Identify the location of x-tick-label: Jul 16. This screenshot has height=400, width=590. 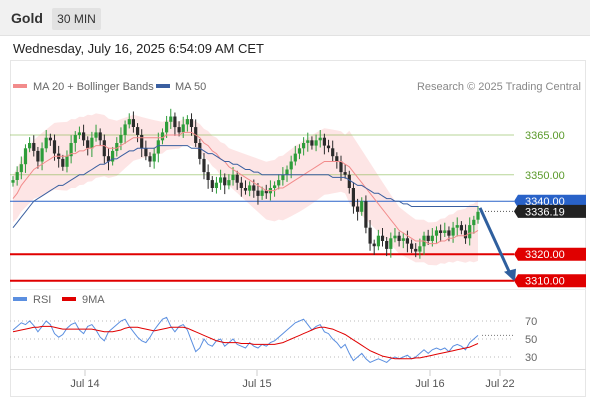
(429, 384).